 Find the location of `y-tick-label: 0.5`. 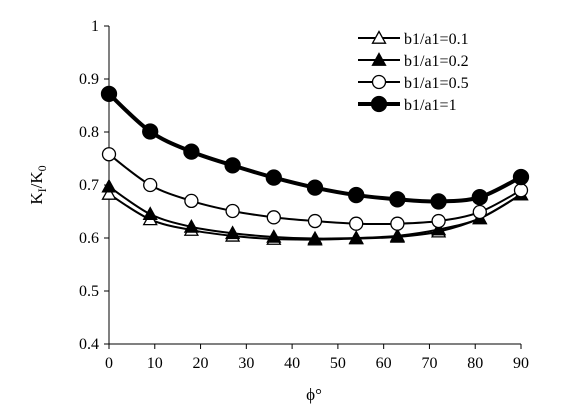

y-tick-label: 0.5 is located at coordinates (89, 291).